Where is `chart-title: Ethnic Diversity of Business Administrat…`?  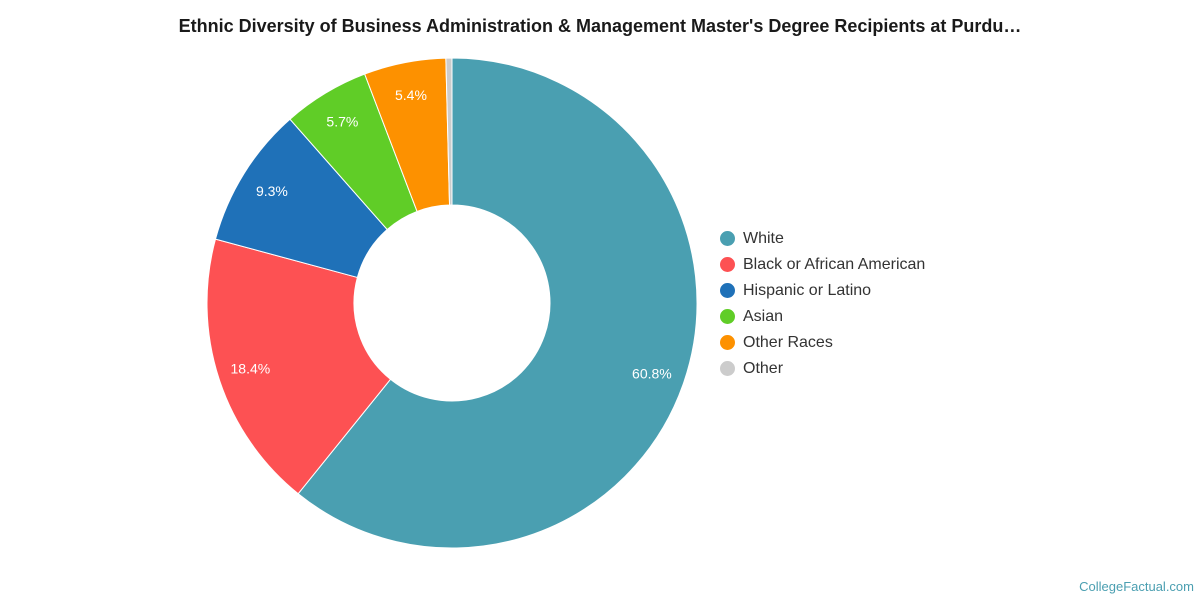 chart-title: Ethnic Diversity of Business Administrat… is located at coordinates (600, 26).